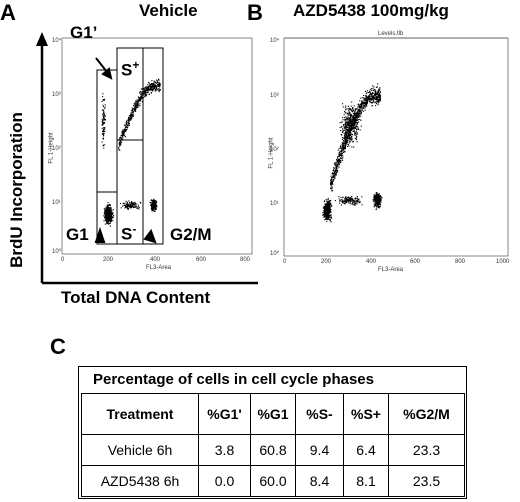 Image resolution: width=520 pixels, height=502 pixels. Describe the element at coordinates (319, 450) in the screenshot. I see `table-cell: 9.4` at that location.